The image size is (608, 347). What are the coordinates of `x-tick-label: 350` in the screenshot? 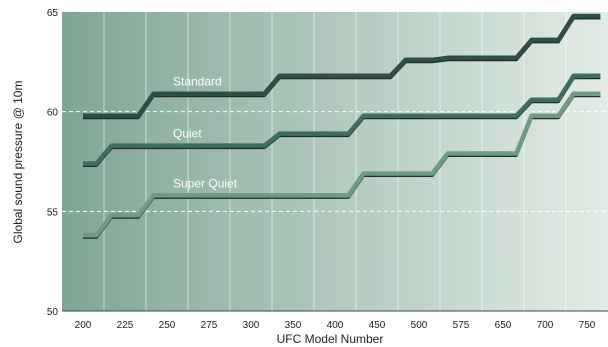 It's located at (293, 325).